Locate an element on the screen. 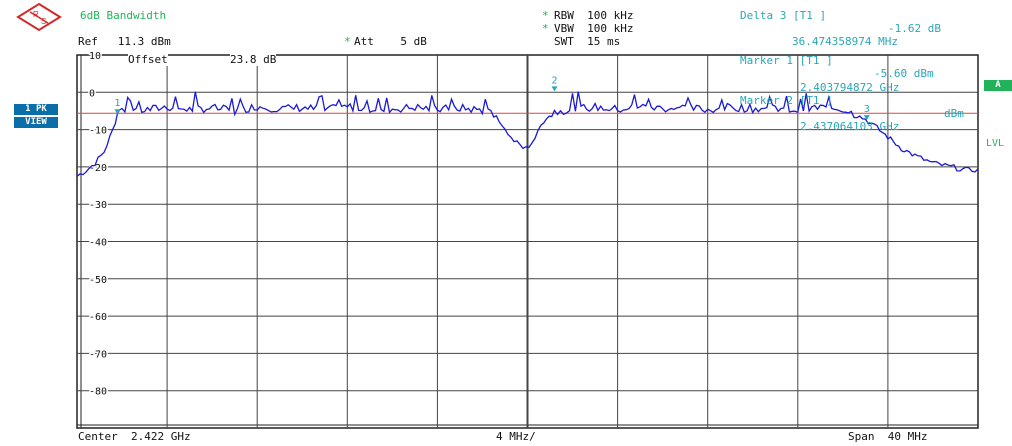 The width and height of the screenshot is (1012, 446). frequency-per-division: 4 MHz/ is located at coordinates (516, 436).